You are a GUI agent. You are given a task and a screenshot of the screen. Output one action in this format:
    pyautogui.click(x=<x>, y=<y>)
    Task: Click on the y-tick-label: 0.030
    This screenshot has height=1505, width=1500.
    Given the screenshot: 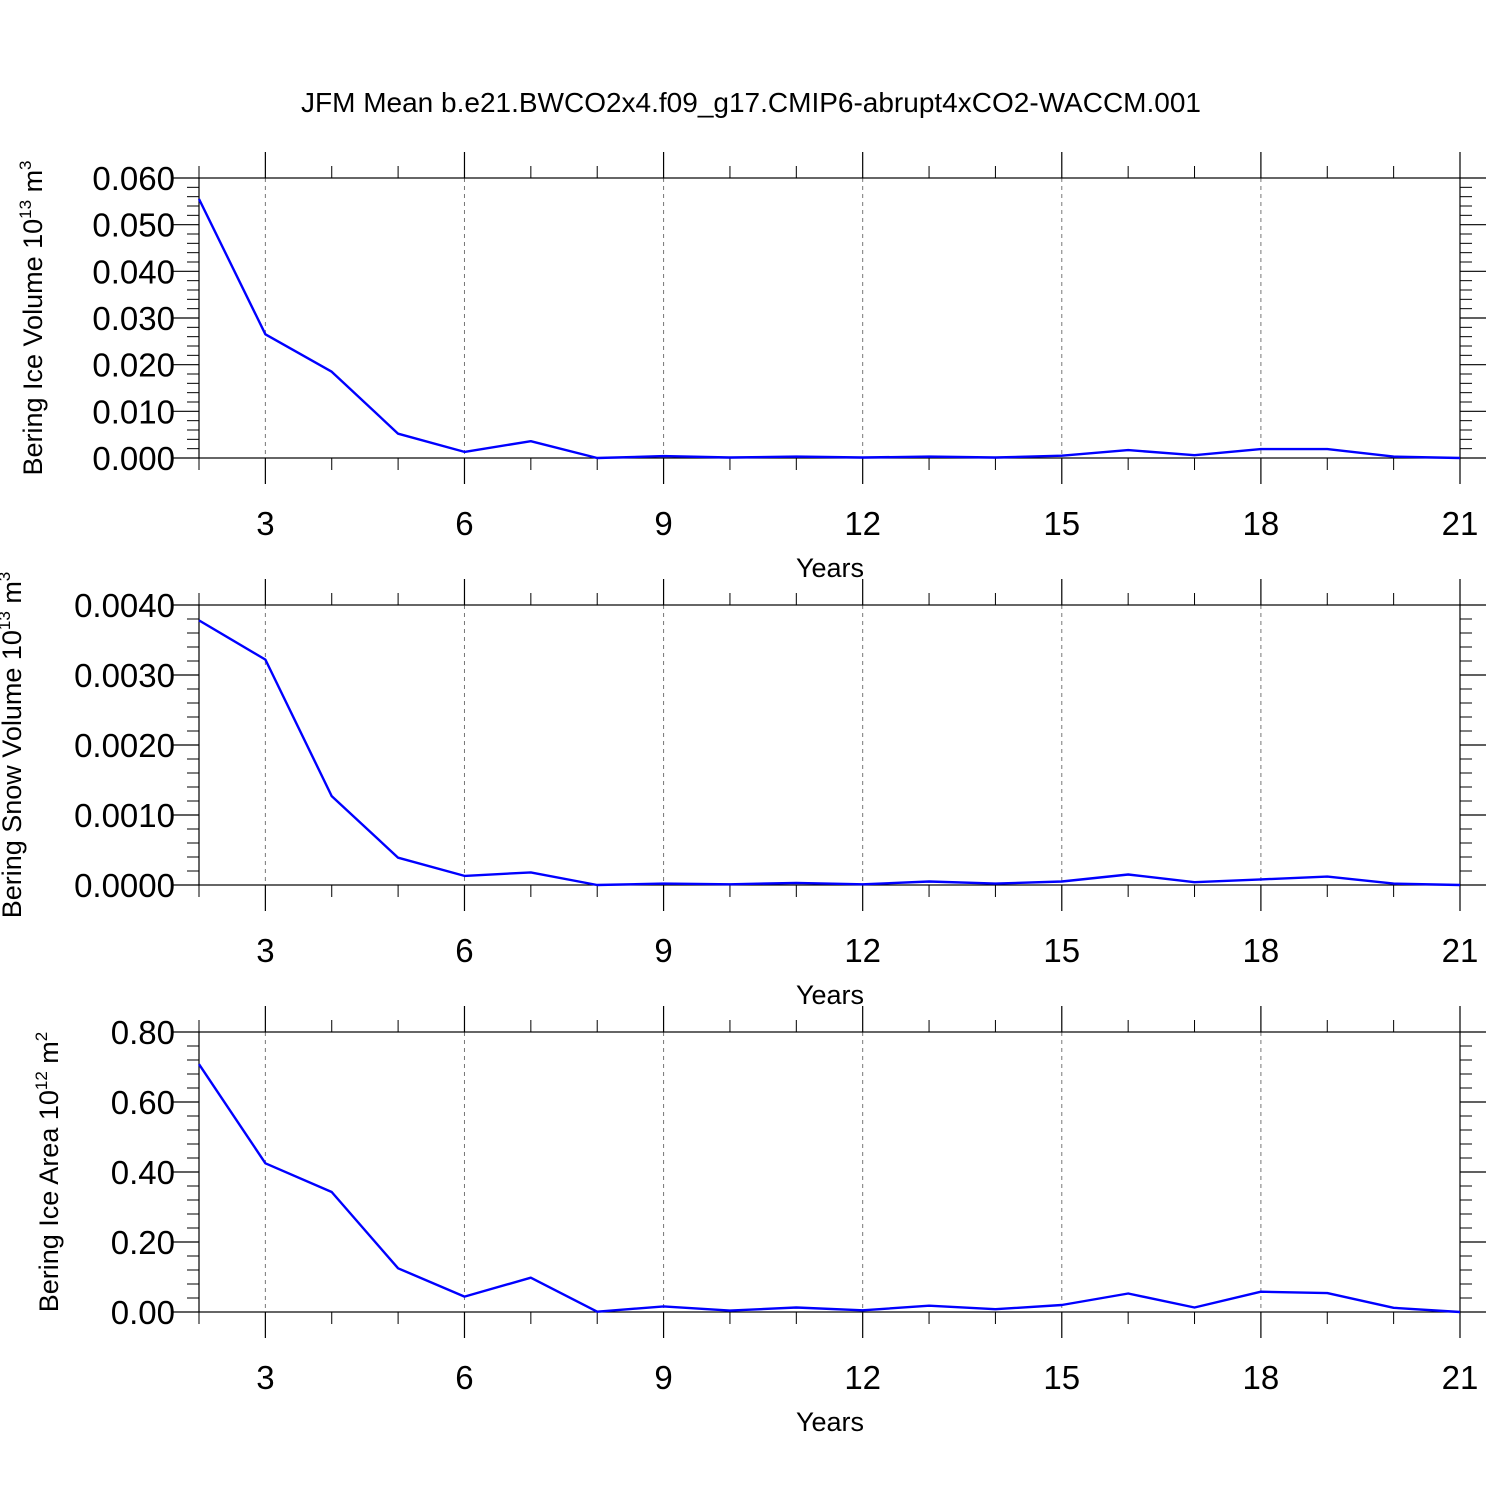 What is the action you would take?
    pyautogui.click(x=133, y=318)
    